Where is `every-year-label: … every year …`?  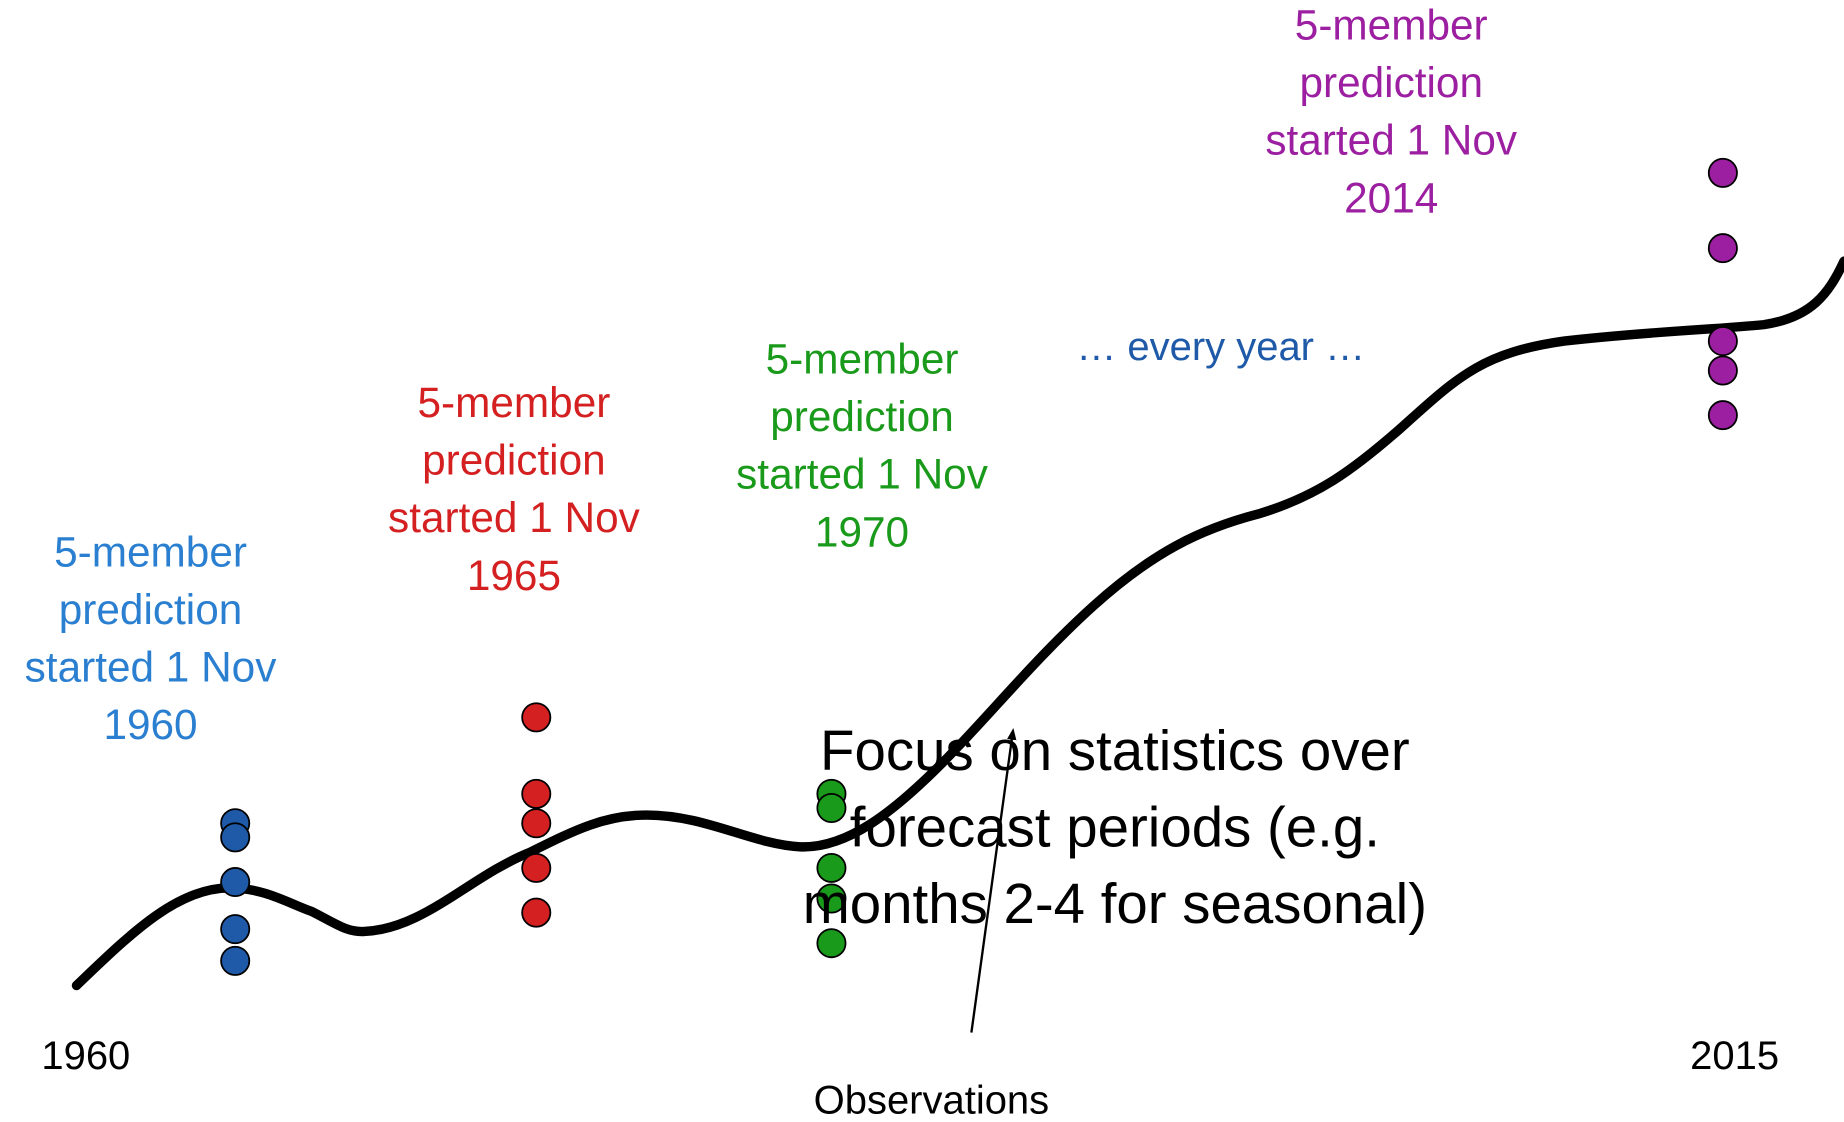 every-year-label: … every year … is located at coordinates (1220, 347).